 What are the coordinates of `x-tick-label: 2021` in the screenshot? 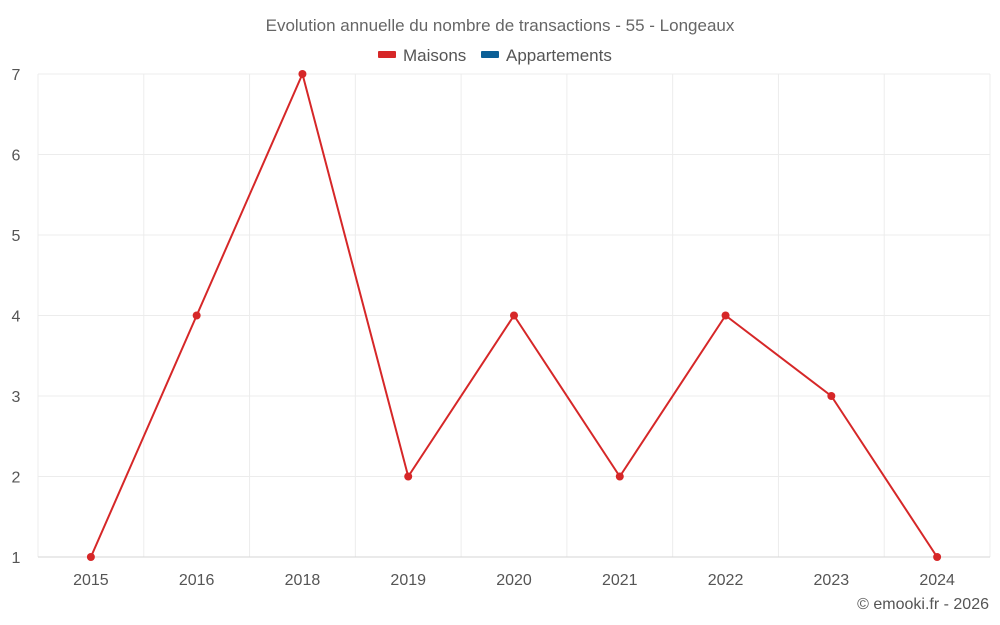 It's located at (620, 580).